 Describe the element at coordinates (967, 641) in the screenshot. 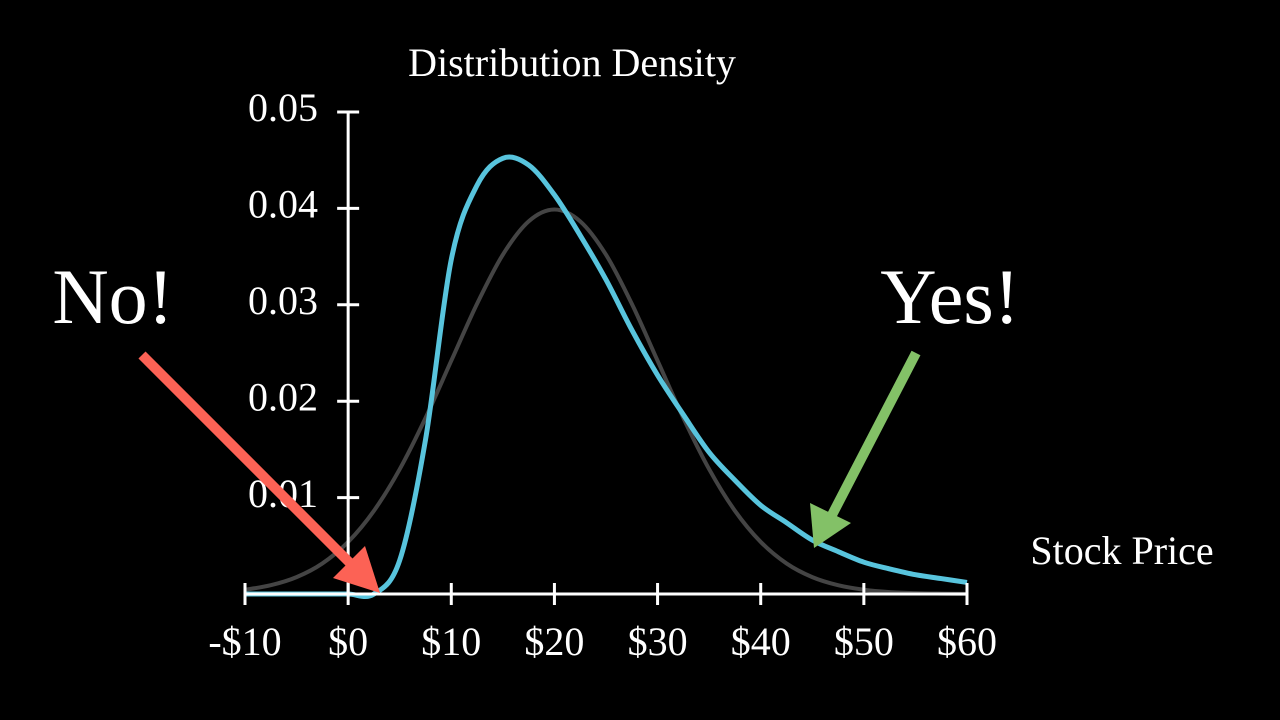

I see `x-tick-label: $60` at that location.